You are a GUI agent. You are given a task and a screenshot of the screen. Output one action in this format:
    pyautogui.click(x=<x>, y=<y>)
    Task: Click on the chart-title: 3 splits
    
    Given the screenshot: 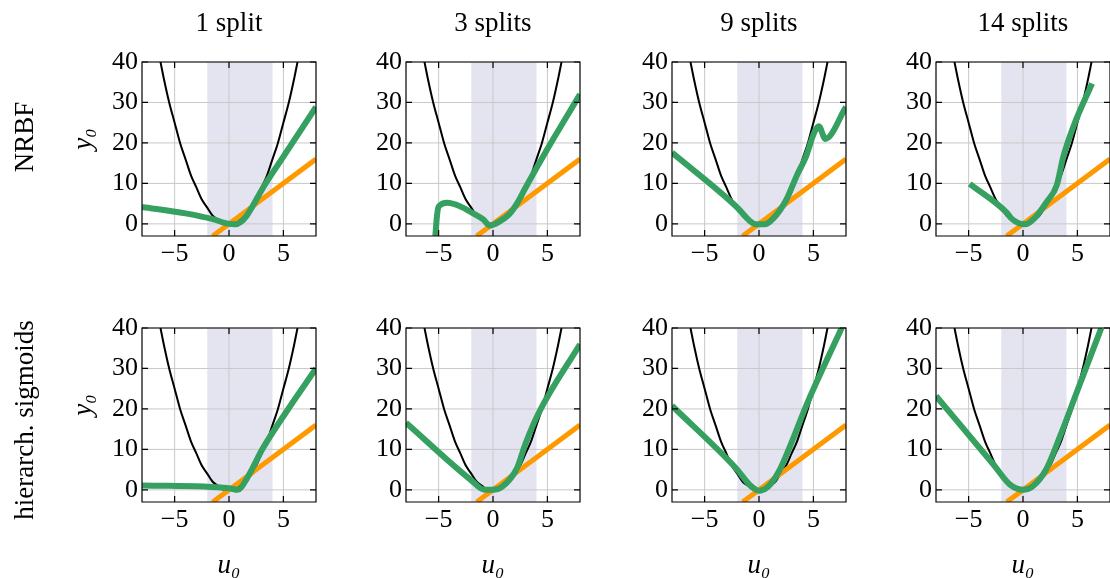 What is the action you would take?
    pyautogui.click(x=493, y=22)
    